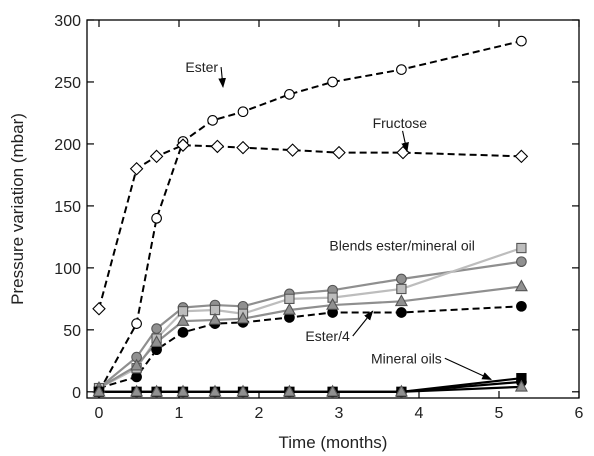 The width and height of the screenshot is (594, 456). What do you see at coordinates (499, 413) in the screenshot?
I see `x-tick-label: 5` at bounding box center [499, 413].